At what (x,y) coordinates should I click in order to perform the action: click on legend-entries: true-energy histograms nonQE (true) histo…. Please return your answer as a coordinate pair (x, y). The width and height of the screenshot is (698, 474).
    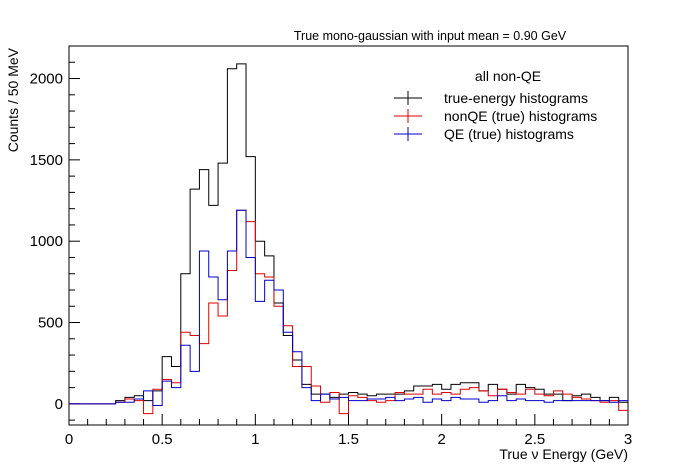
    Looking at the image, I should click on (495, 116).